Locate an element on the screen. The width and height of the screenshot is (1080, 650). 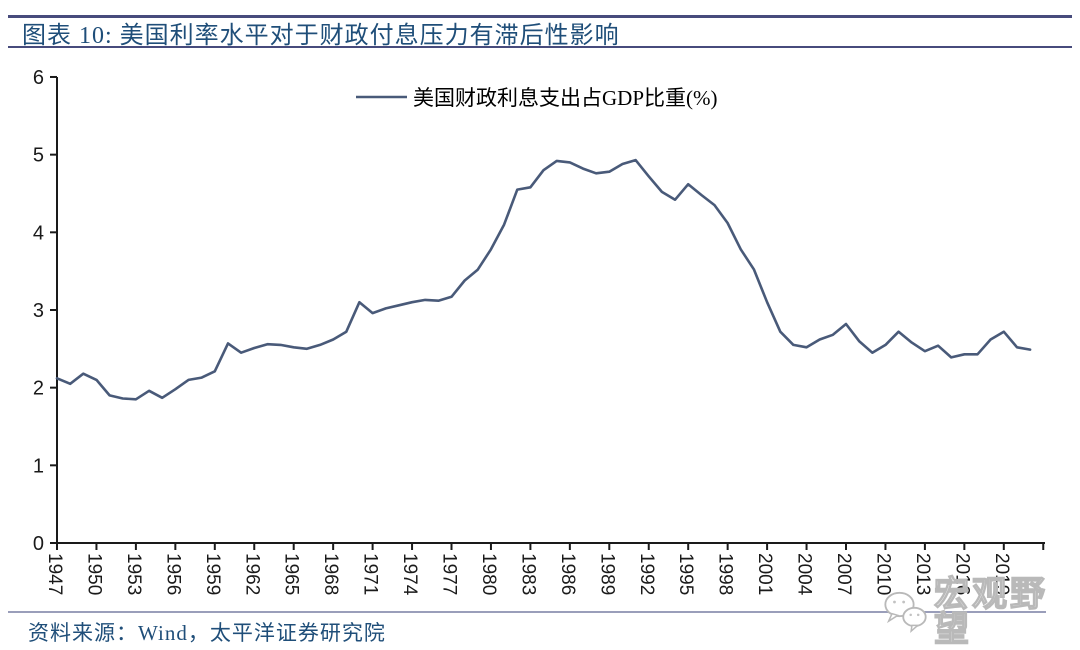
y-axis-label: 6 is located at coordinates (38, 78).